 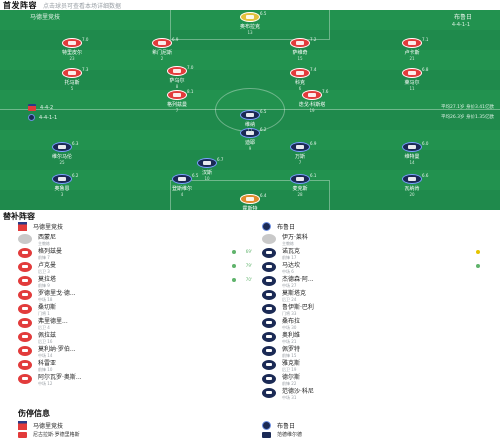 I want to click on home-coach: 西蒙尼 主教练, so click(x=138, y=239).